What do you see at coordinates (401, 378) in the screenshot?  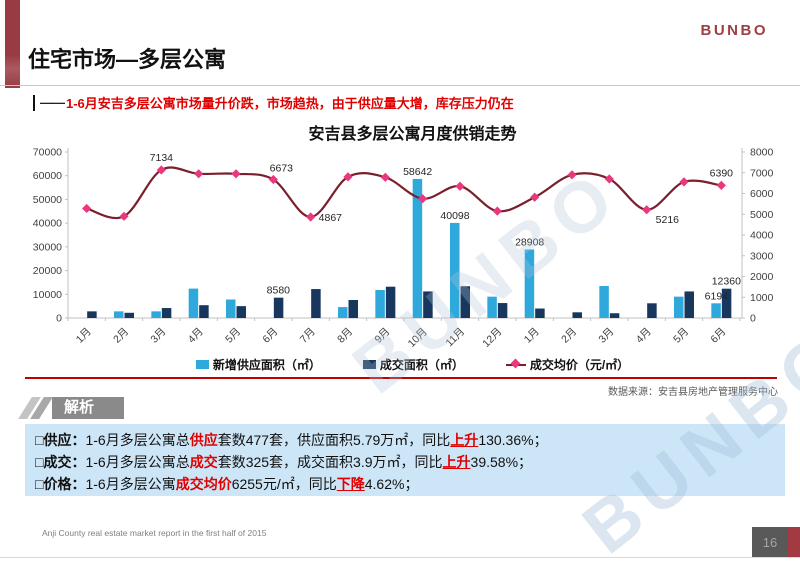 I see `section-divider-red` at bounding box center [401, 378].